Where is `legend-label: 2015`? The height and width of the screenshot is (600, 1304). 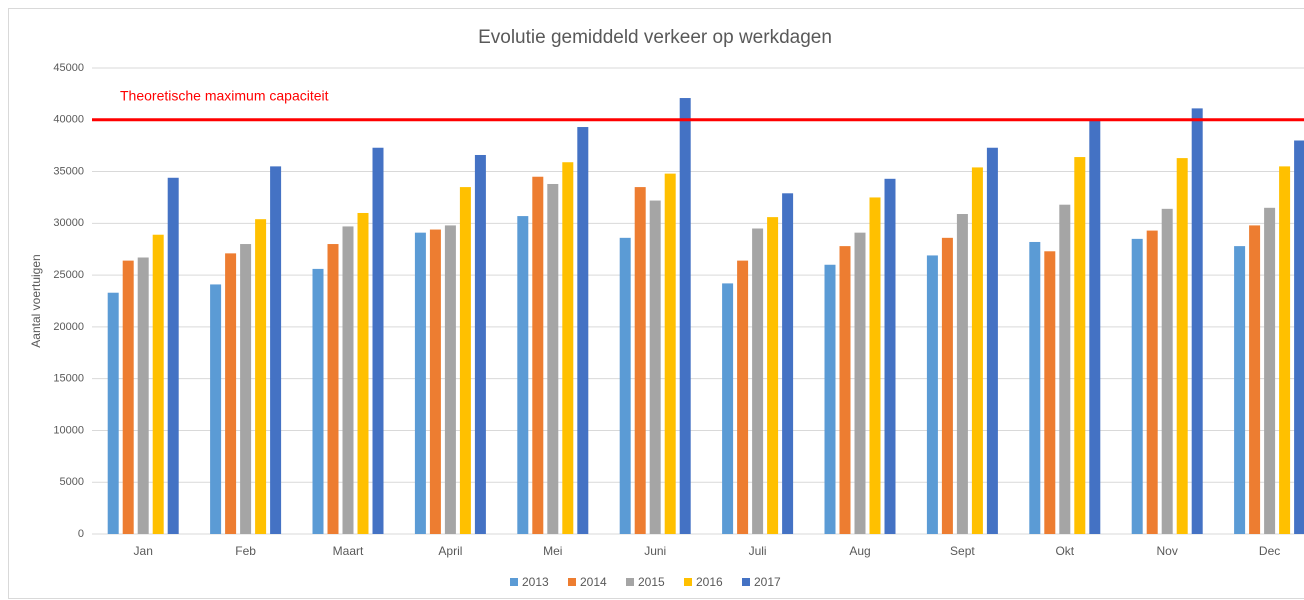 legend-label: 2015 is located at coordinates (651, 582).